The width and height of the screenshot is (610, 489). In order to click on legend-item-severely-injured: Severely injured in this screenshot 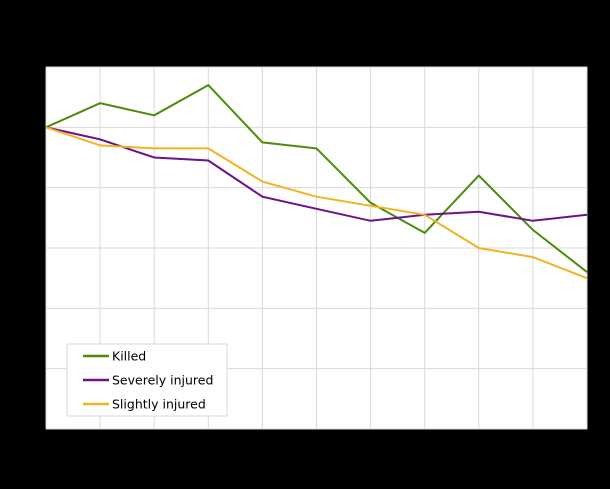, I will do `click(148, 380)`.